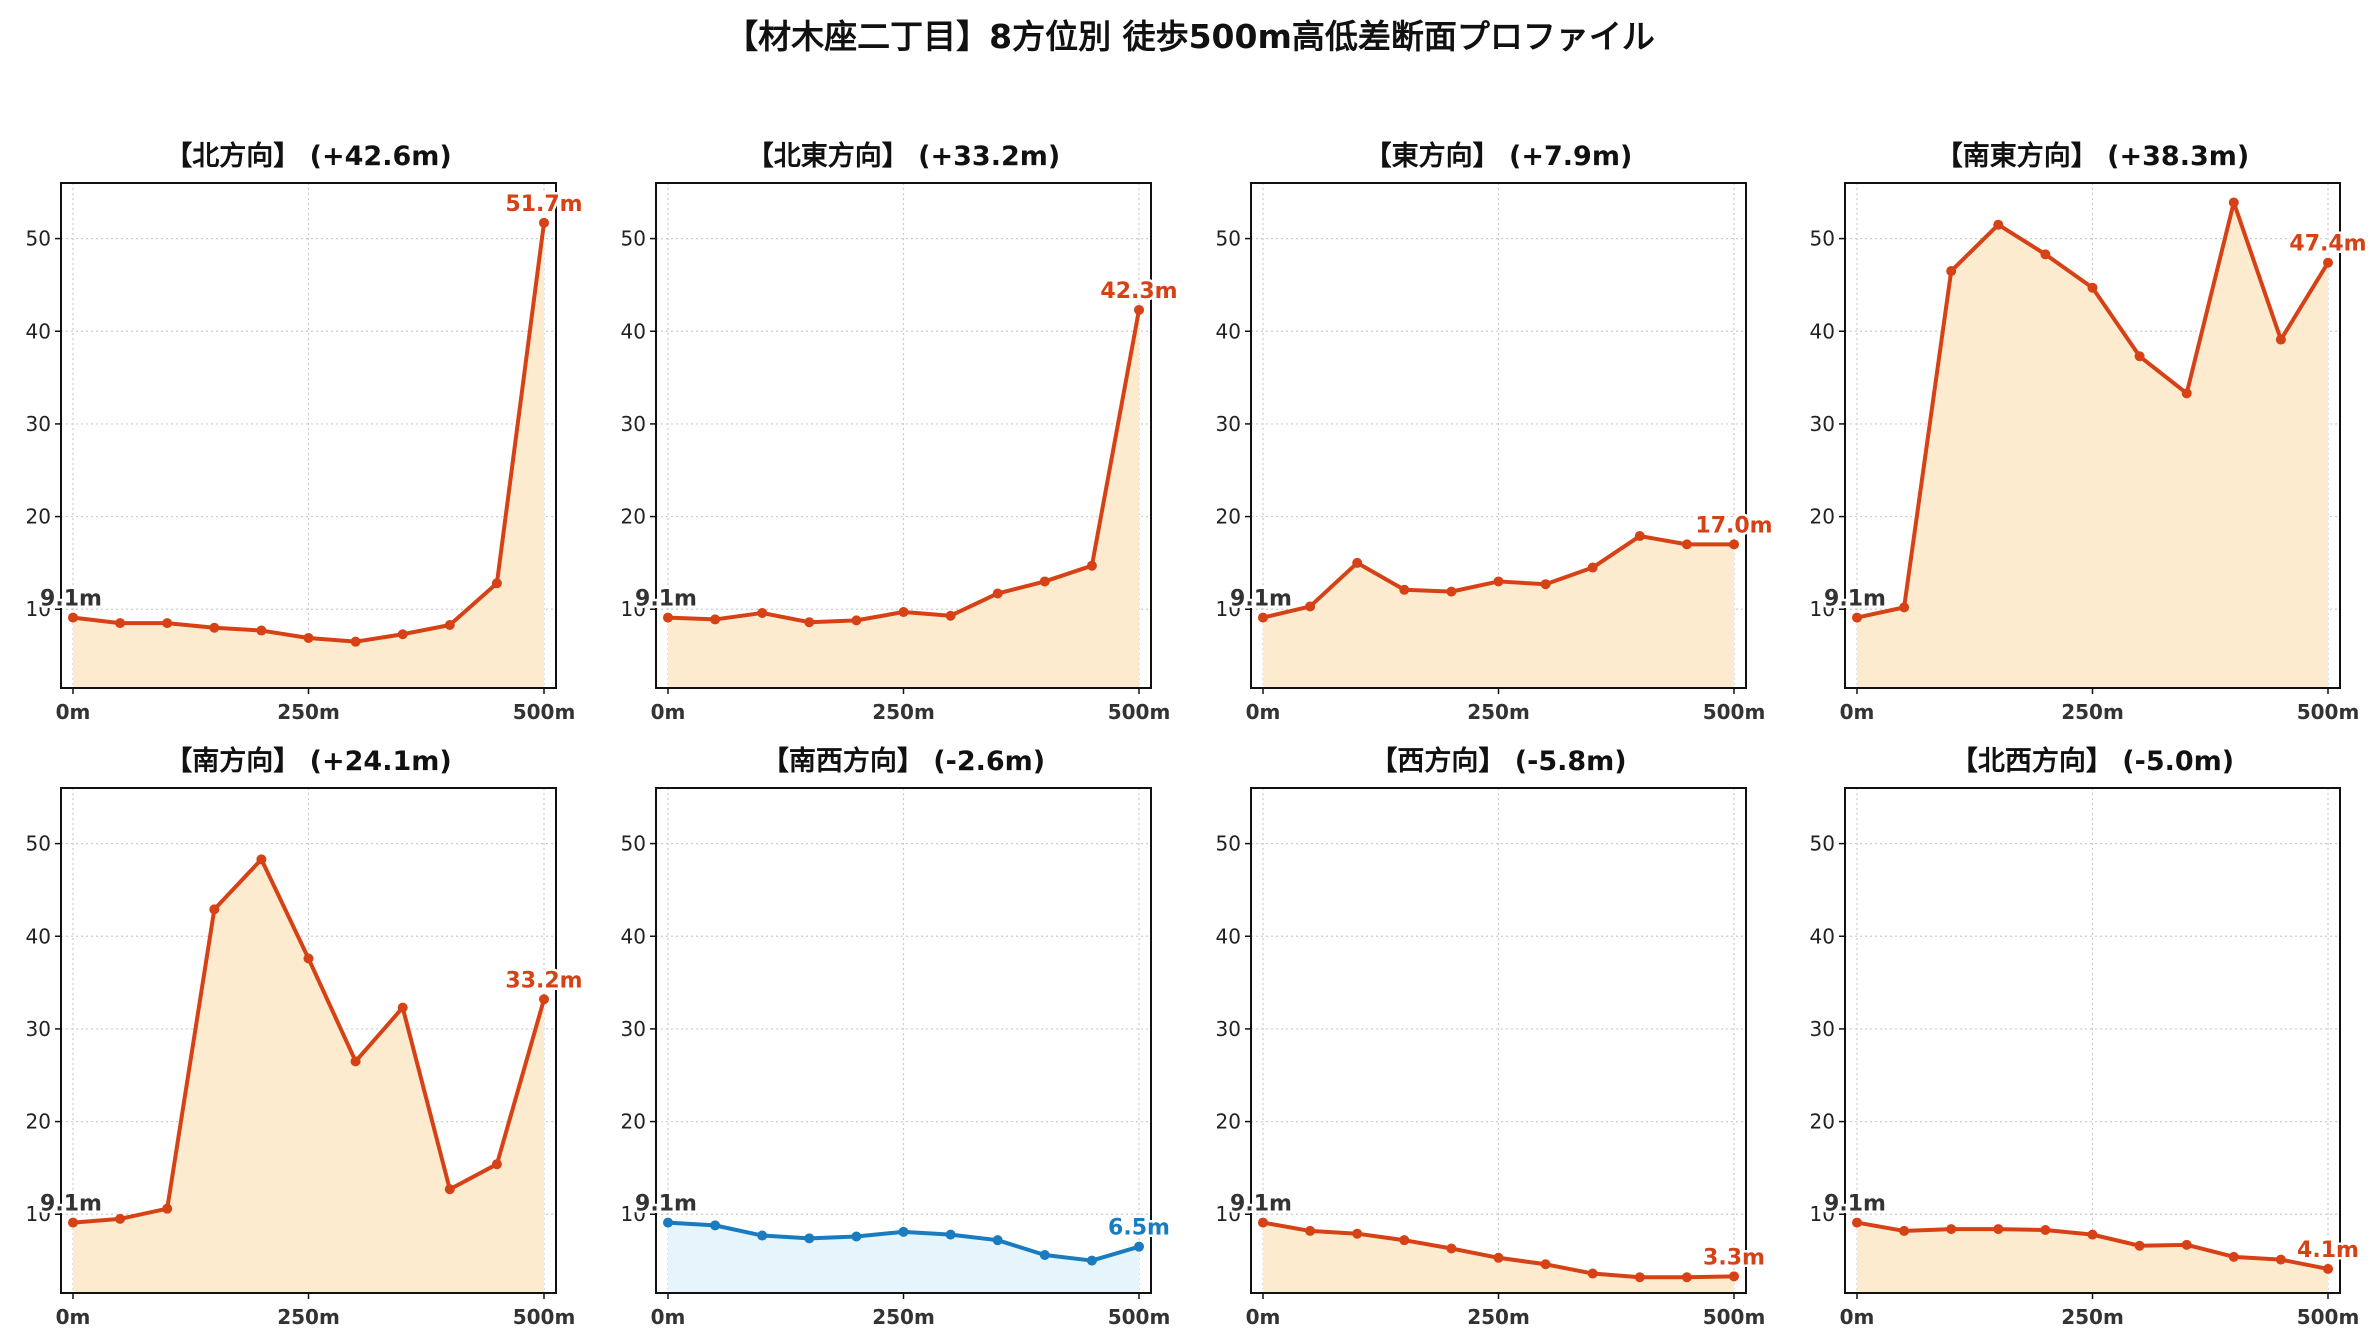 This screenshot has width=2380, height=1340. Describe the element at coordinates (308, 156) in the screenshot. I see `subplot-title: 【北方向】 (+42.6m)` at that location.